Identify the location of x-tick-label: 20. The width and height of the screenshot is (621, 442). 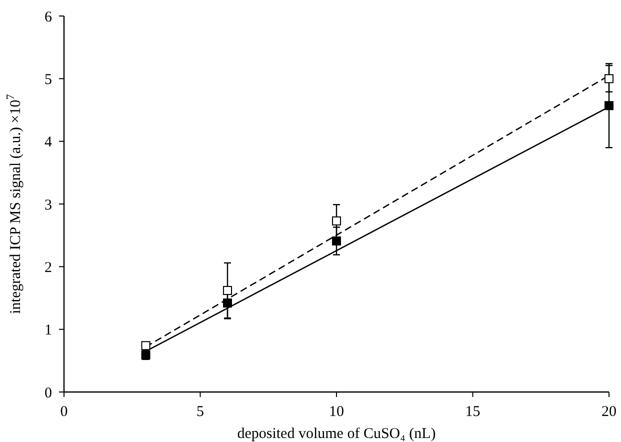
(609, 412).